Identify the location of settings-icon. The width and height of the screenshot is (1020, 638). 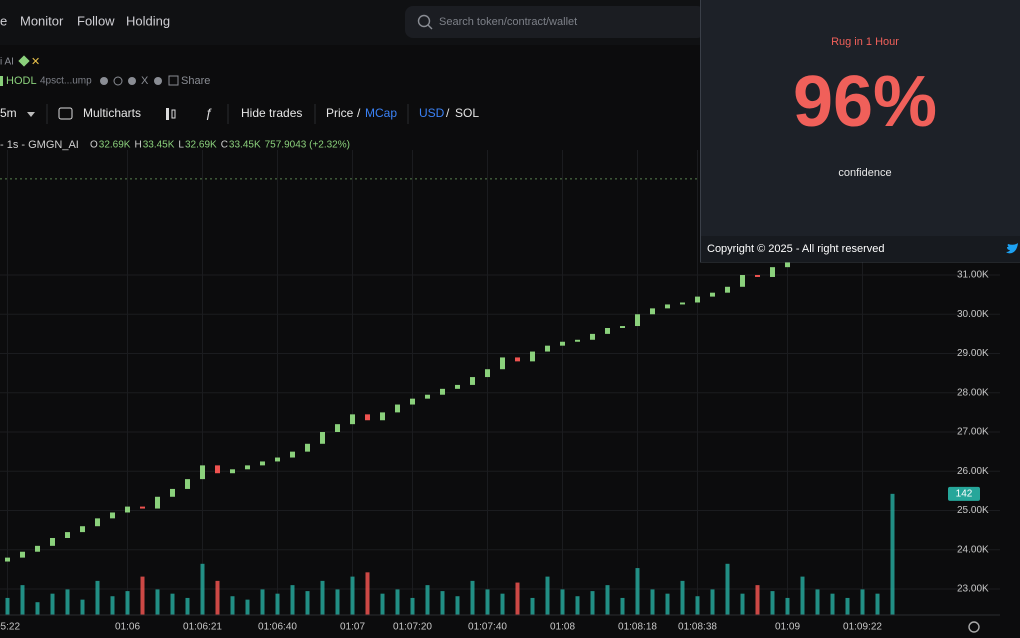
(974, 627).